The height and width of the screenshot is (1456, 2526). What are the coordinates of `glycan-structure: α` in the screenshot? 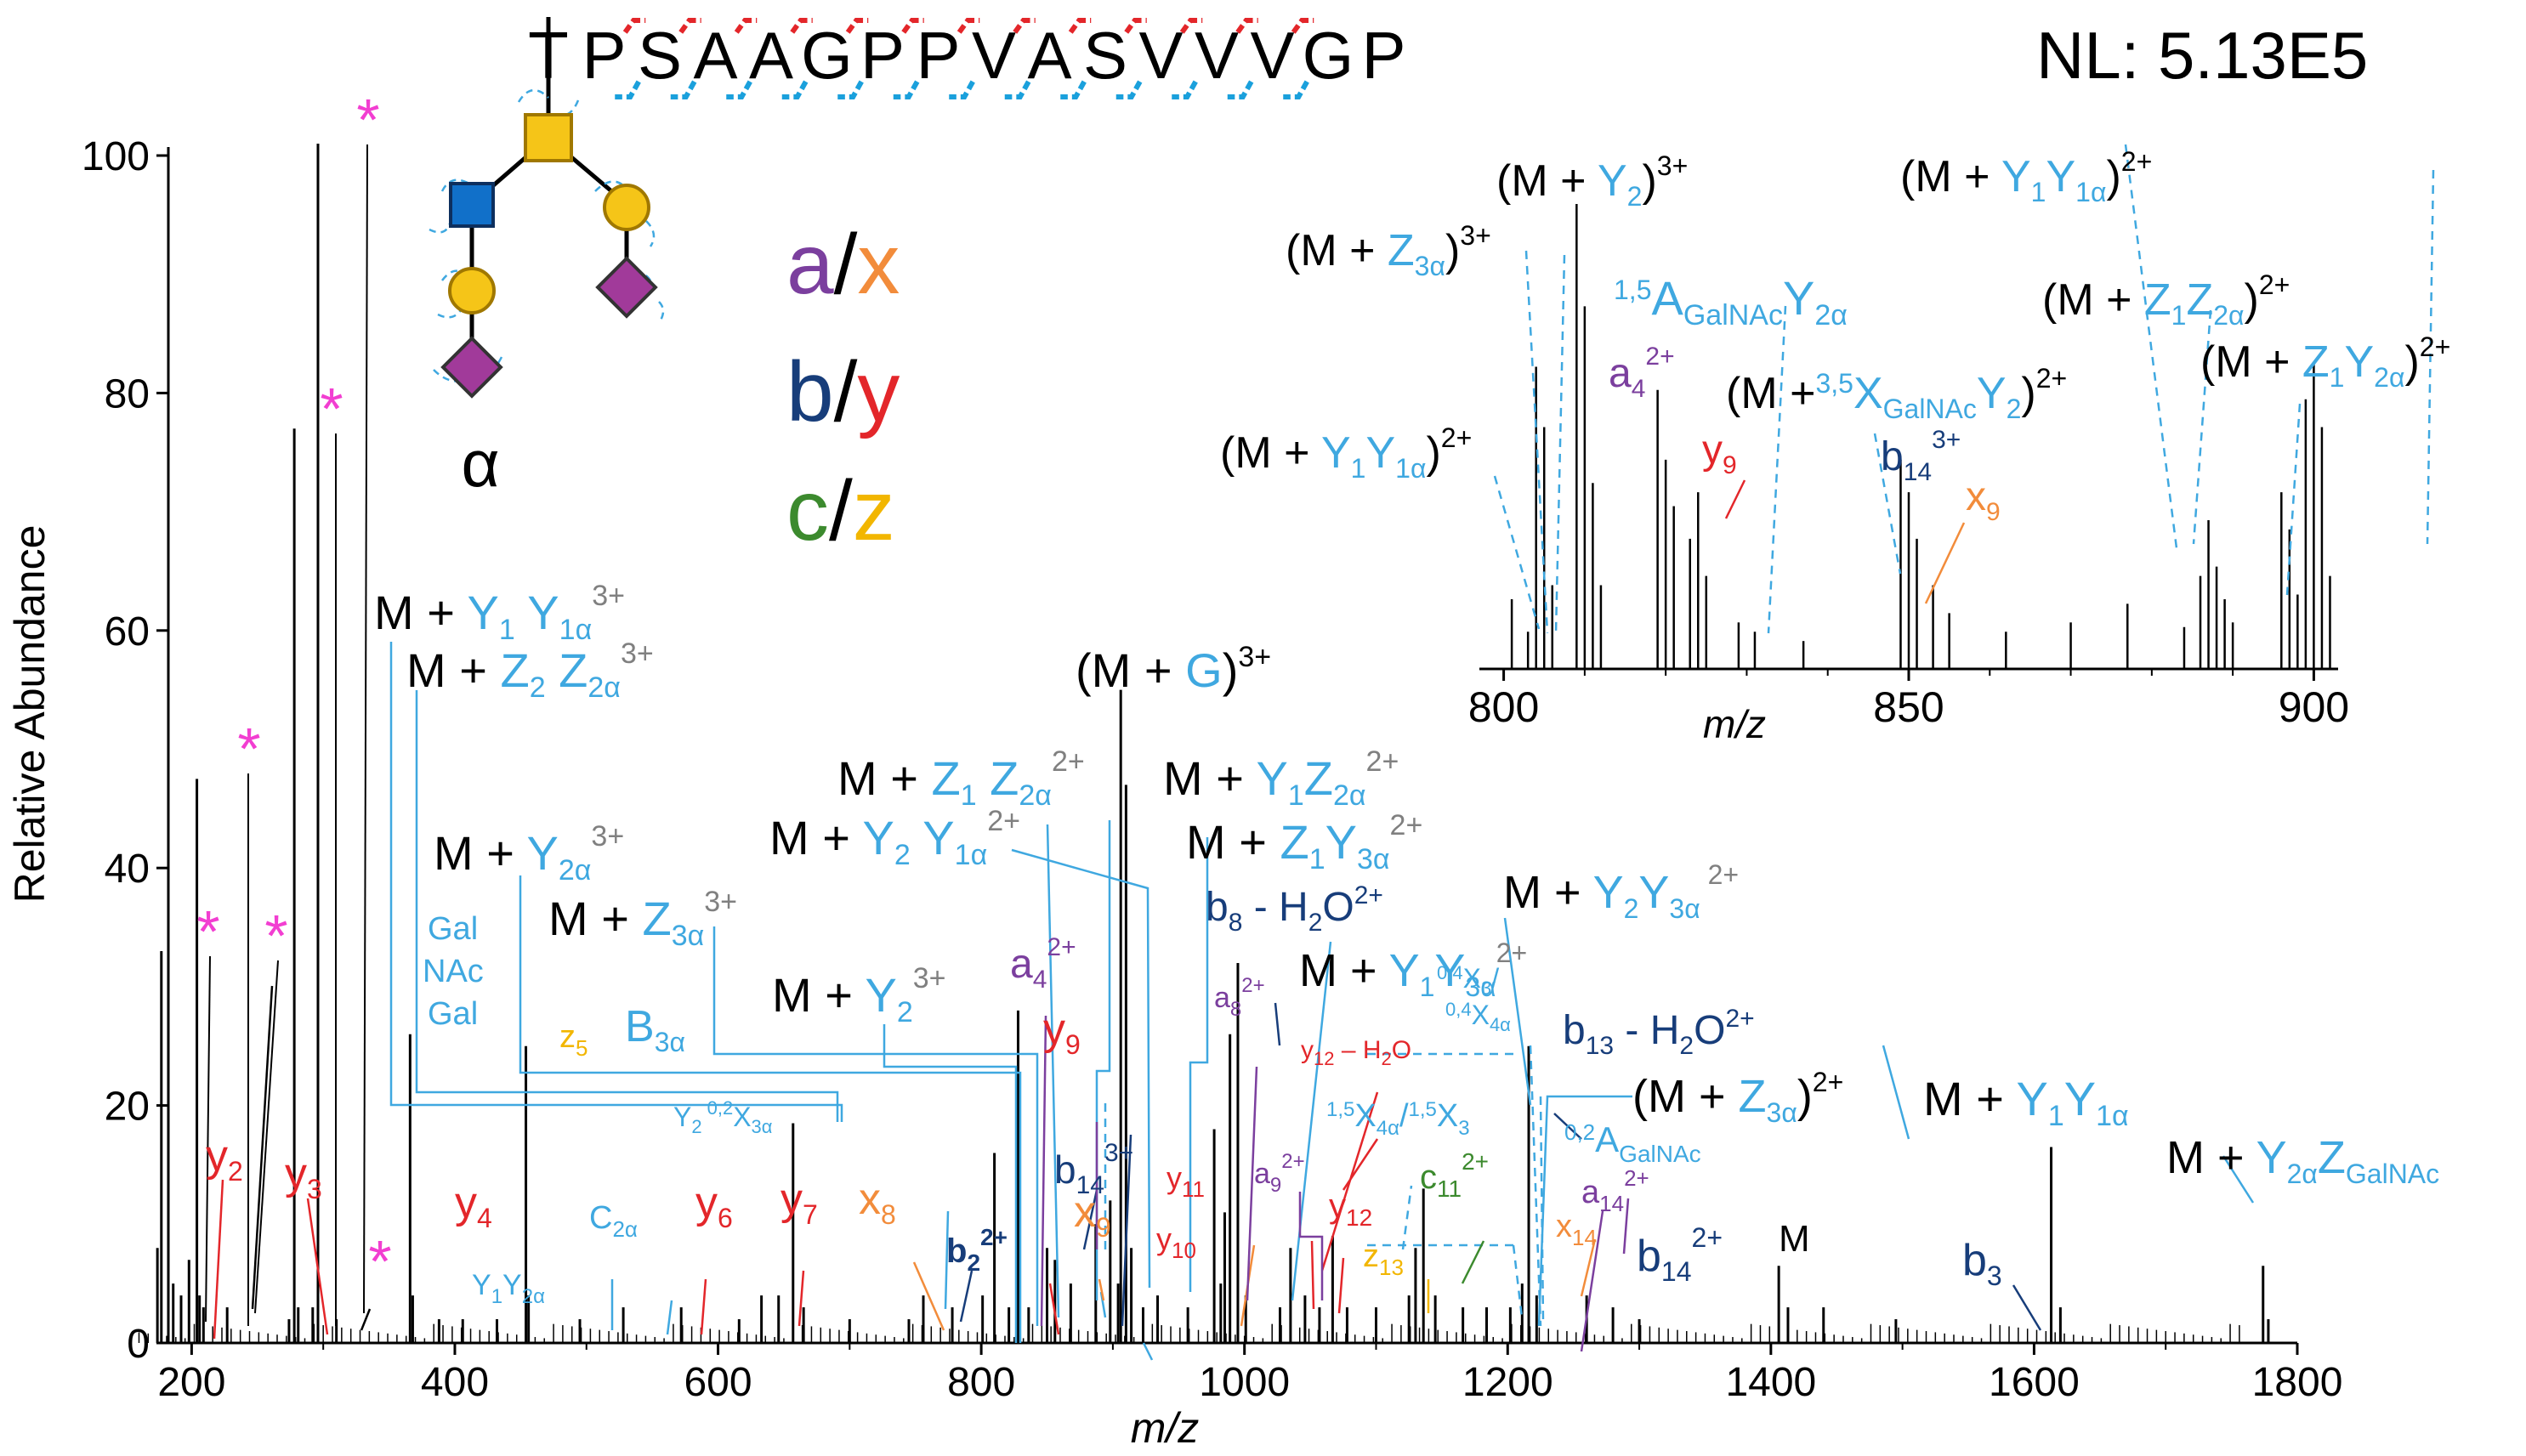 It's located at (547, 259).